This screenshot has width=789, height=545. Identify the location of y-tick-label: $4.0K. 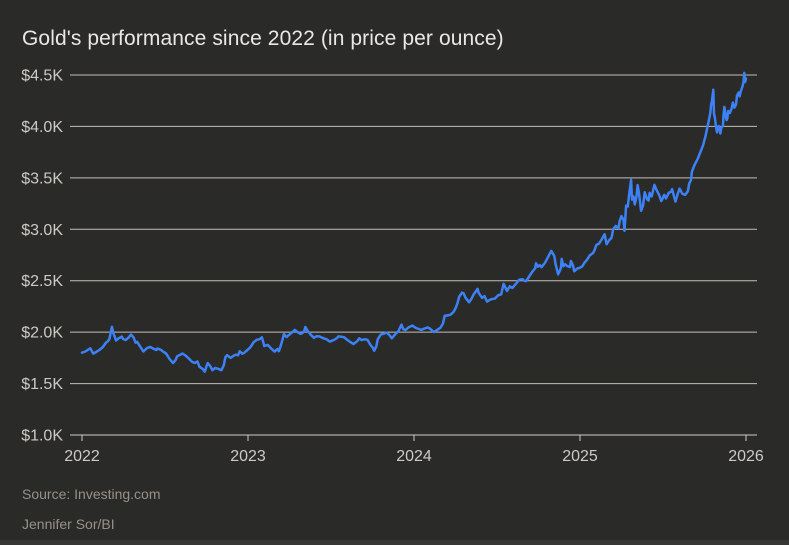
(42, 127).